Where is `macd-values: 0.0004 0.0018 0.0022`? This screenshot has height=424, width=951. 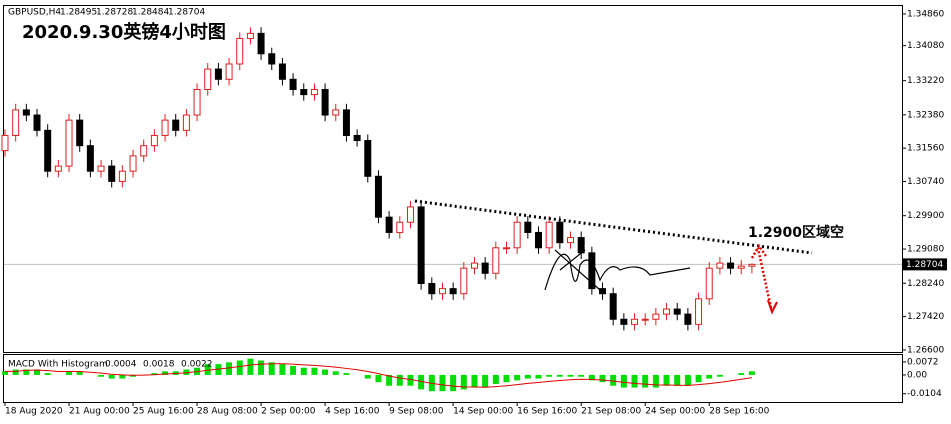 macd-values: 0.0004 0.0018 0.0022 is located at coordinates (159, 365).